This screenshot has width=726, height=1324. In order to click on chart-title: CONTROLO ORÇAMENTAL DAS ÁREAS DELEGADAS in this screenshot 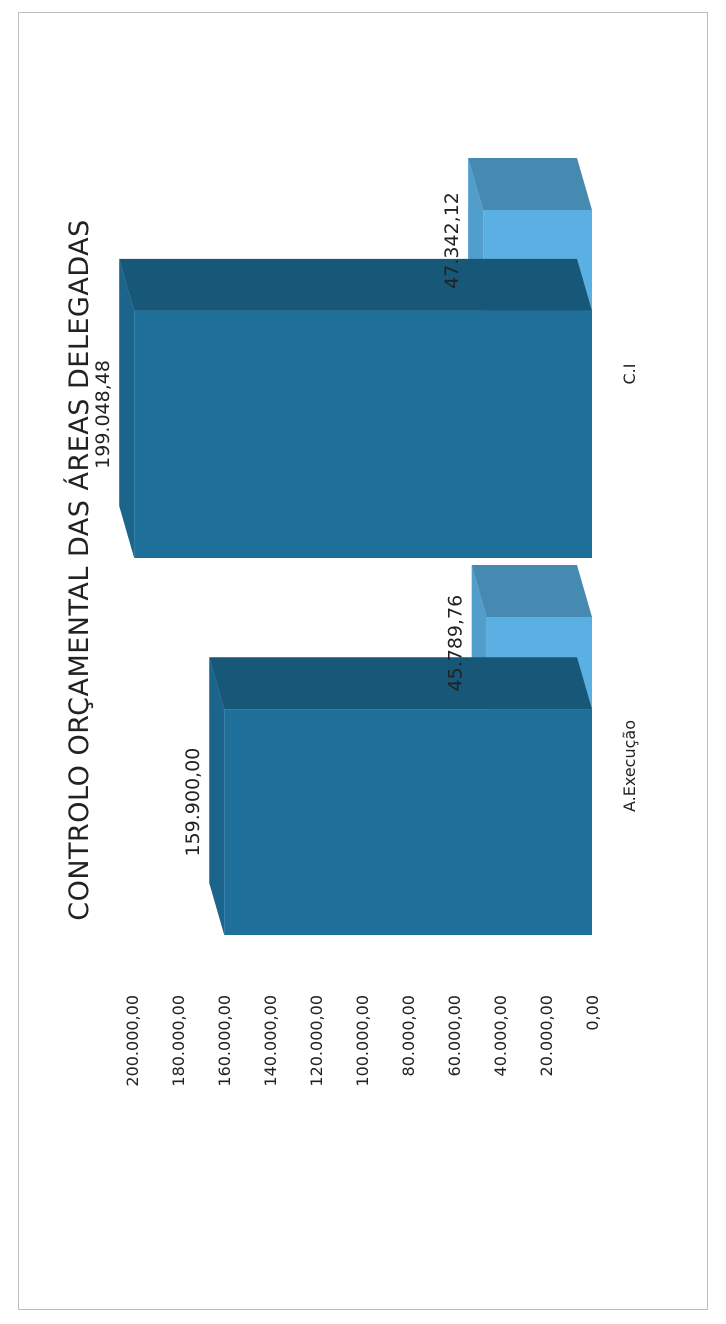, I will do `click(79, 570)`.